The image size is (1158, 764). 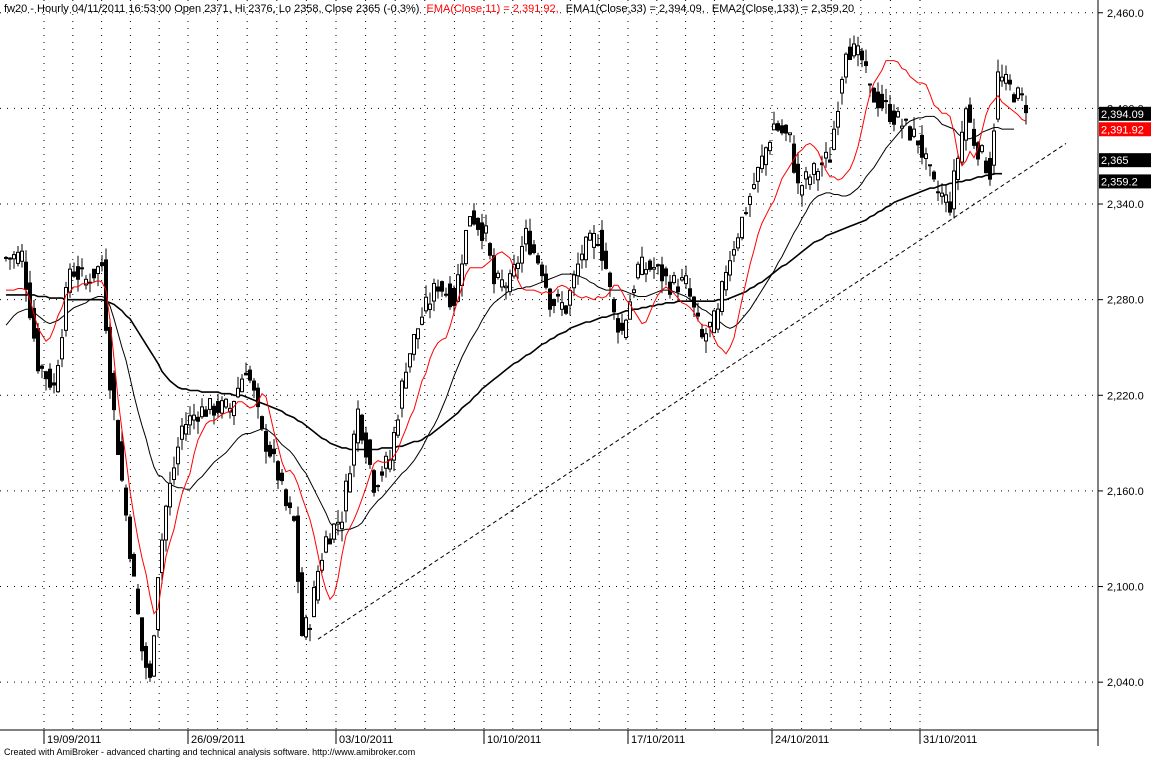 I want to click on last-value-labels: 2,394.09 2,391.92 2,365 2,359.2, so click(x=1125, y=147).